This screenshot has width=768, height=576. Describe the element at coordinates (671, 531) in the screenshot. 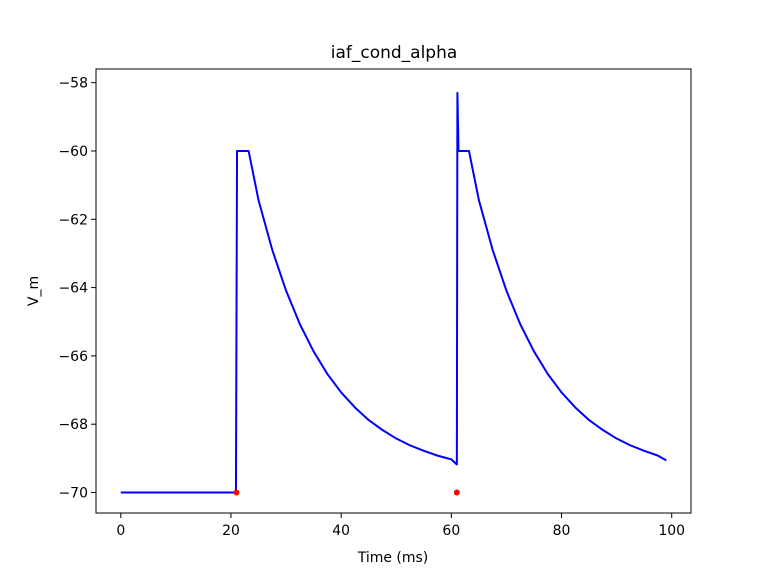

I see `x-tick-label: 100` at that location.